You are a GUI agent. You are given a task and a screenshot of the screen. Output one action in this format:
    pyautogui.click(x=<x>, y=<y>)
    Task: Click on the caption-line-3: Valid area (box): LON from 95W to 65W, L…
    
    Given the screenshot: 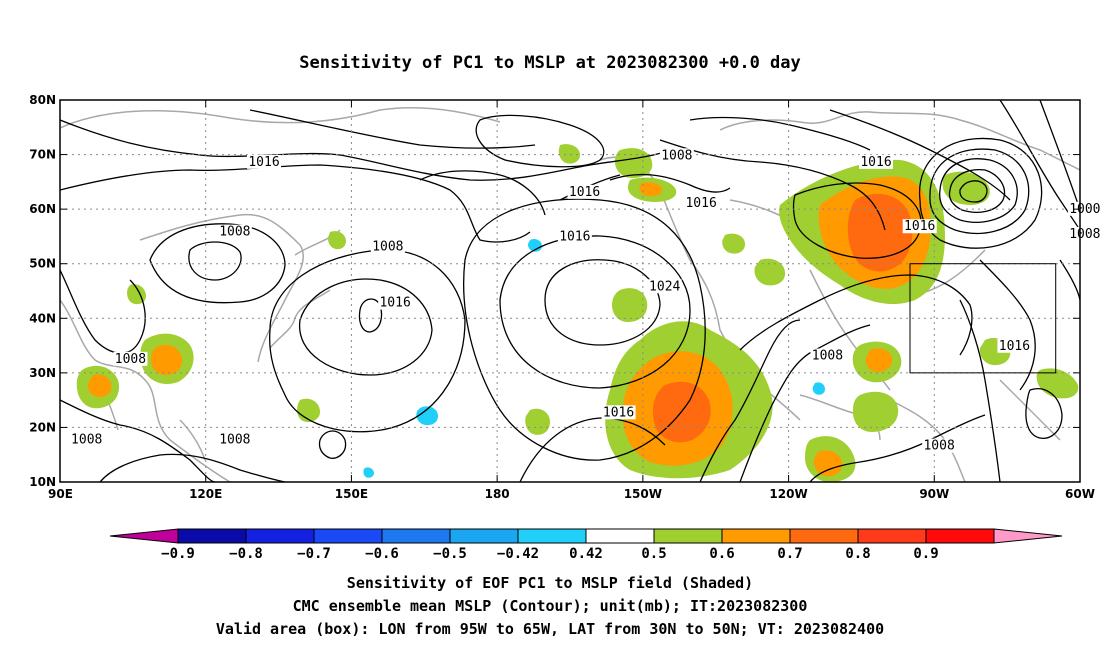 What is the action you would take?
    pyautogui.click(x=550, y=629)
    